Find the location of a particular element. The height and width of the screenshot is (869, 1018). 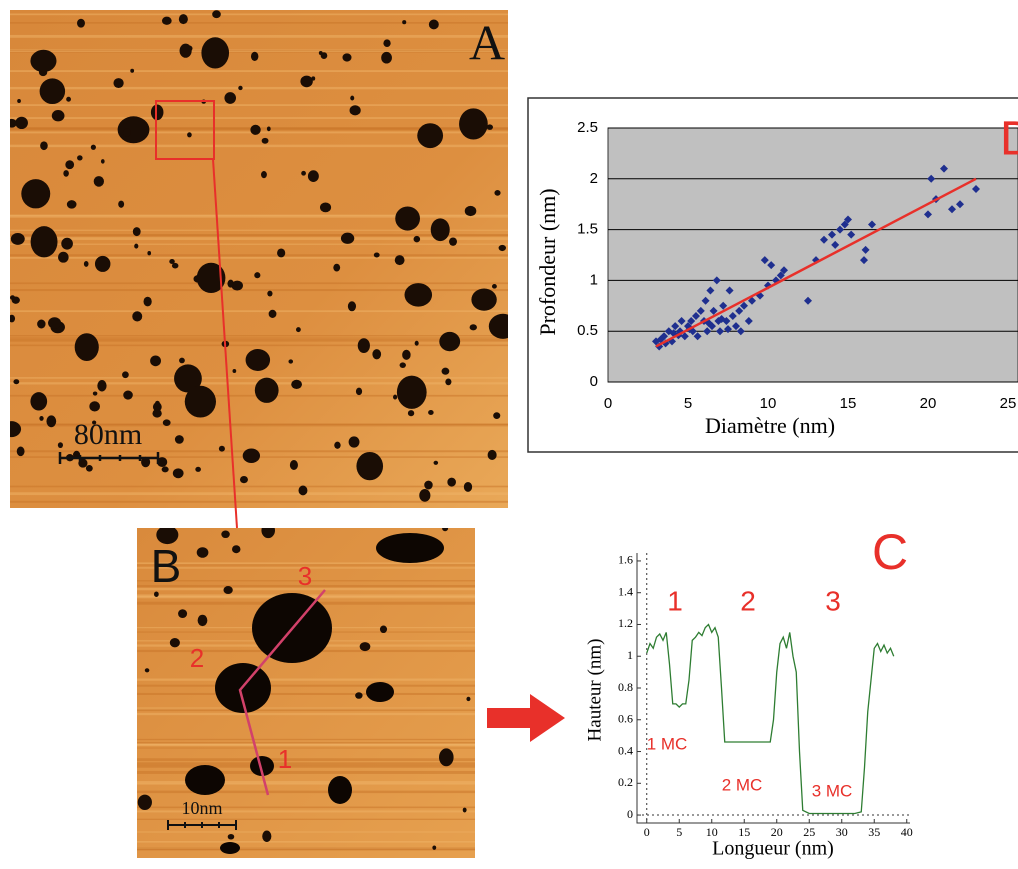

annotation: 1 is located at coordinates (675, 600).